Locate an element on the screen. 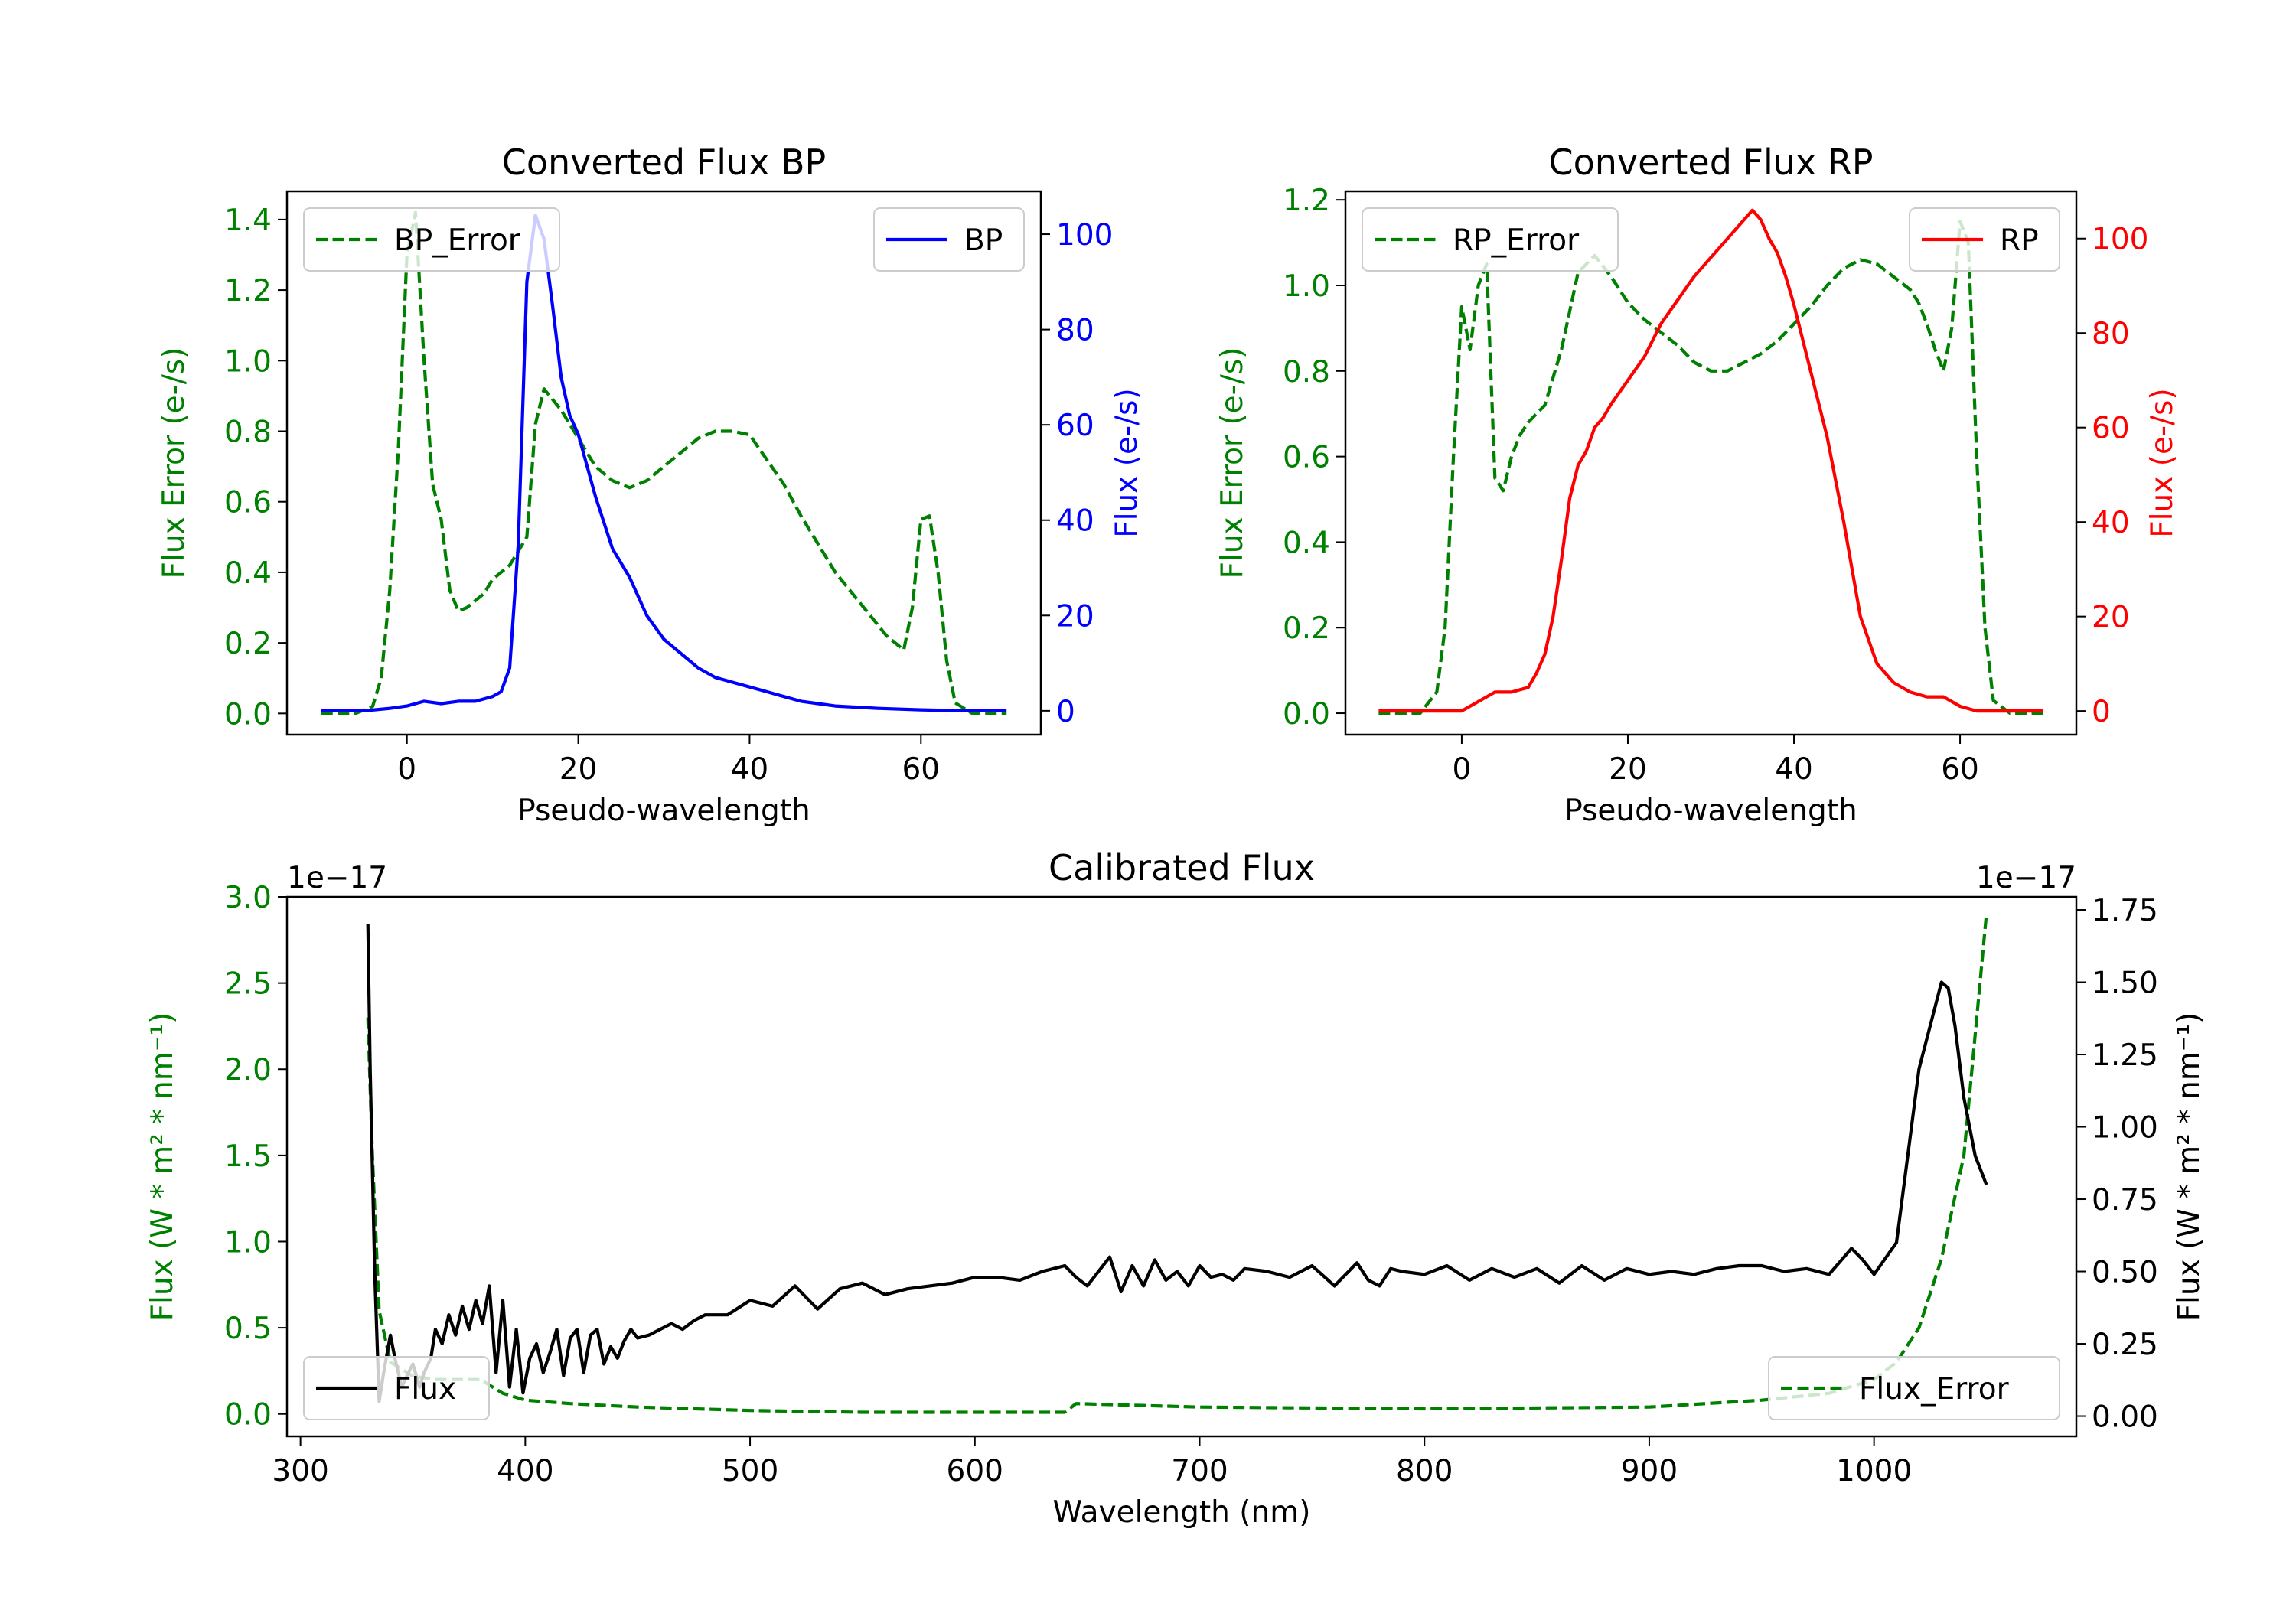 The width and height of the screenshot is (2296, 1607). y-right-offset-label: 1e−17 is located at coordinates (2026, 878).